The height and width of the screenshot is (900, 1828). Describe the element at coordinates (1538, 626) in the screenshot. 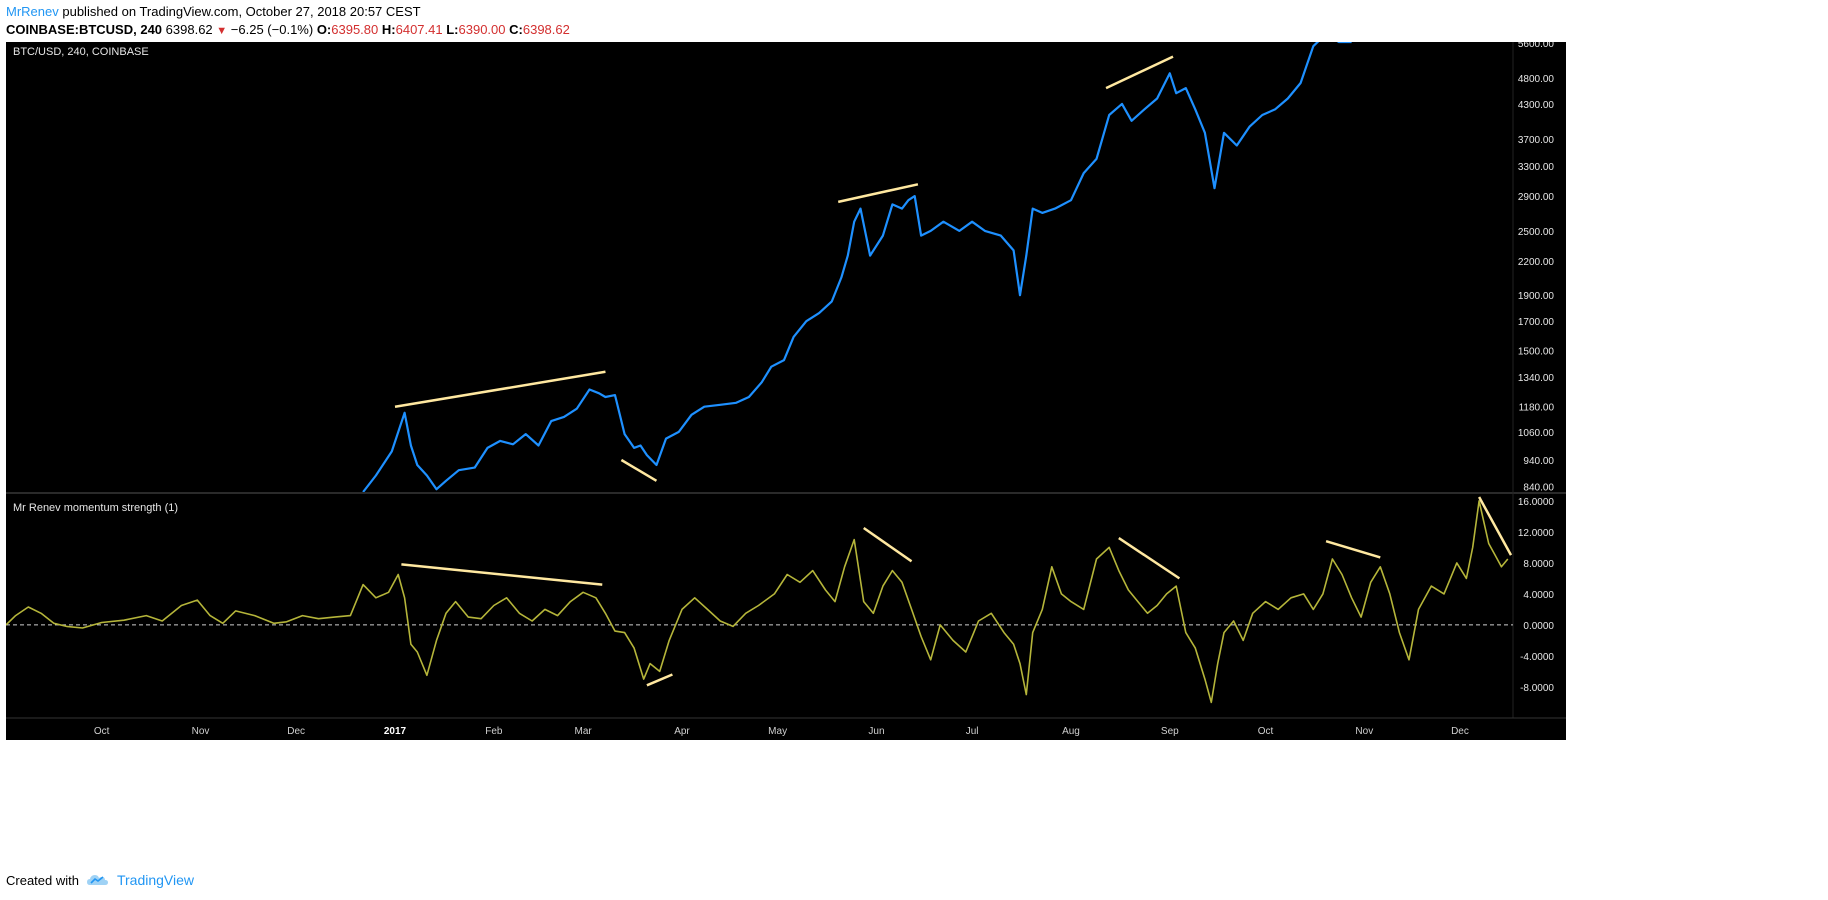

I see `indicator-tick-label: 0.0000` at that location.